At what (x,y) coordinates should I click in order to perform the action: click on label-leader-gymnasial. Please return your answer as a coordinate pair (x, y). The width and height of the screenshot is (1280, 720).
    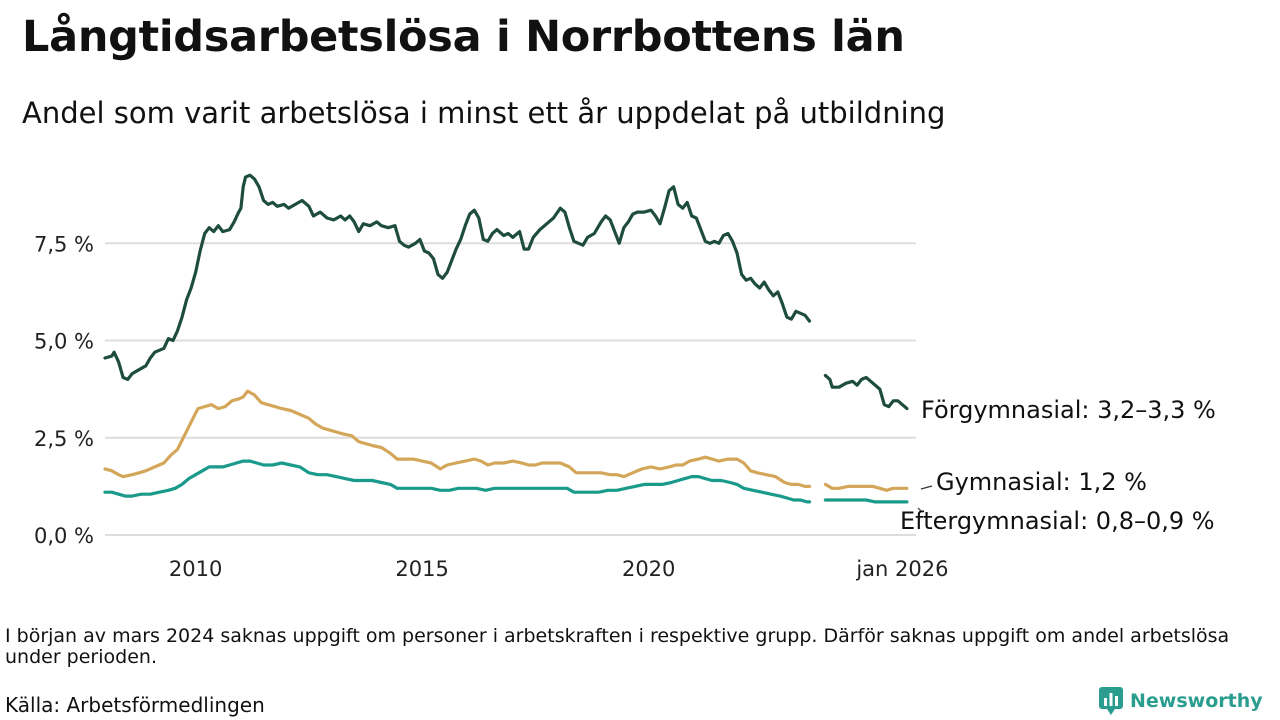
    Looking at the image, I should click on (926, 487).